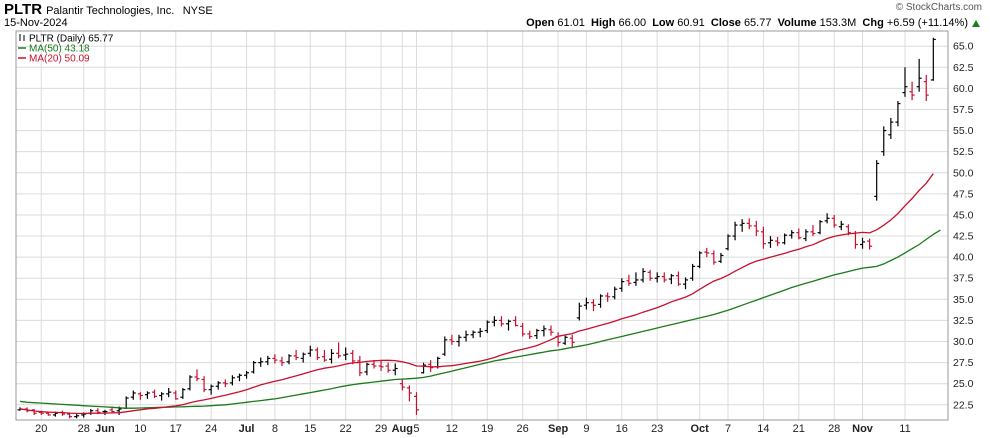 This screenshot has height=438, width=990. What do you see at coordinates (381, 429) in the screenshot?
I see `x-tick-label: 29` at bounding box center [381, 429].